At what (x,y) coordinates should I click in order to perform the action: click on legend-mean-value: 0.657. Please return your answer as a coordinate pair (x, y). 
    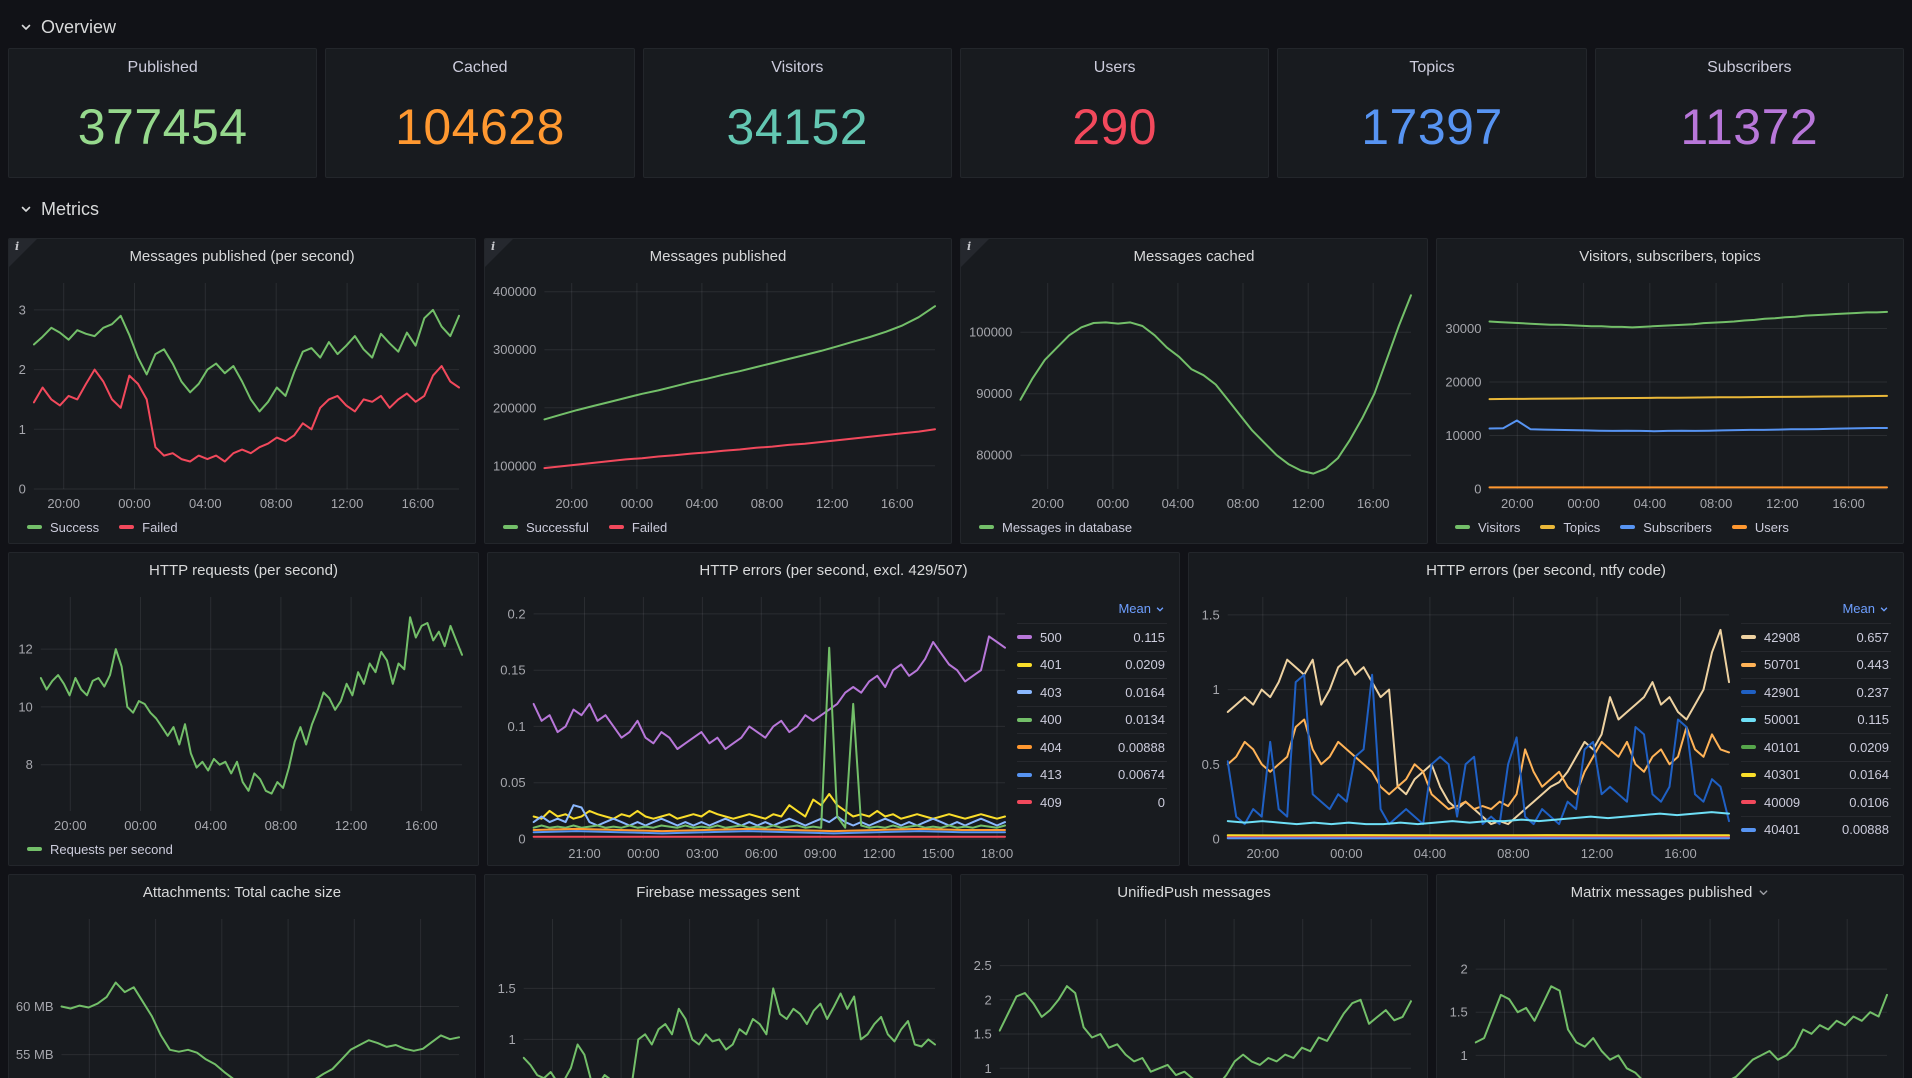
    Looking at the image, I should click on (1872, 637).